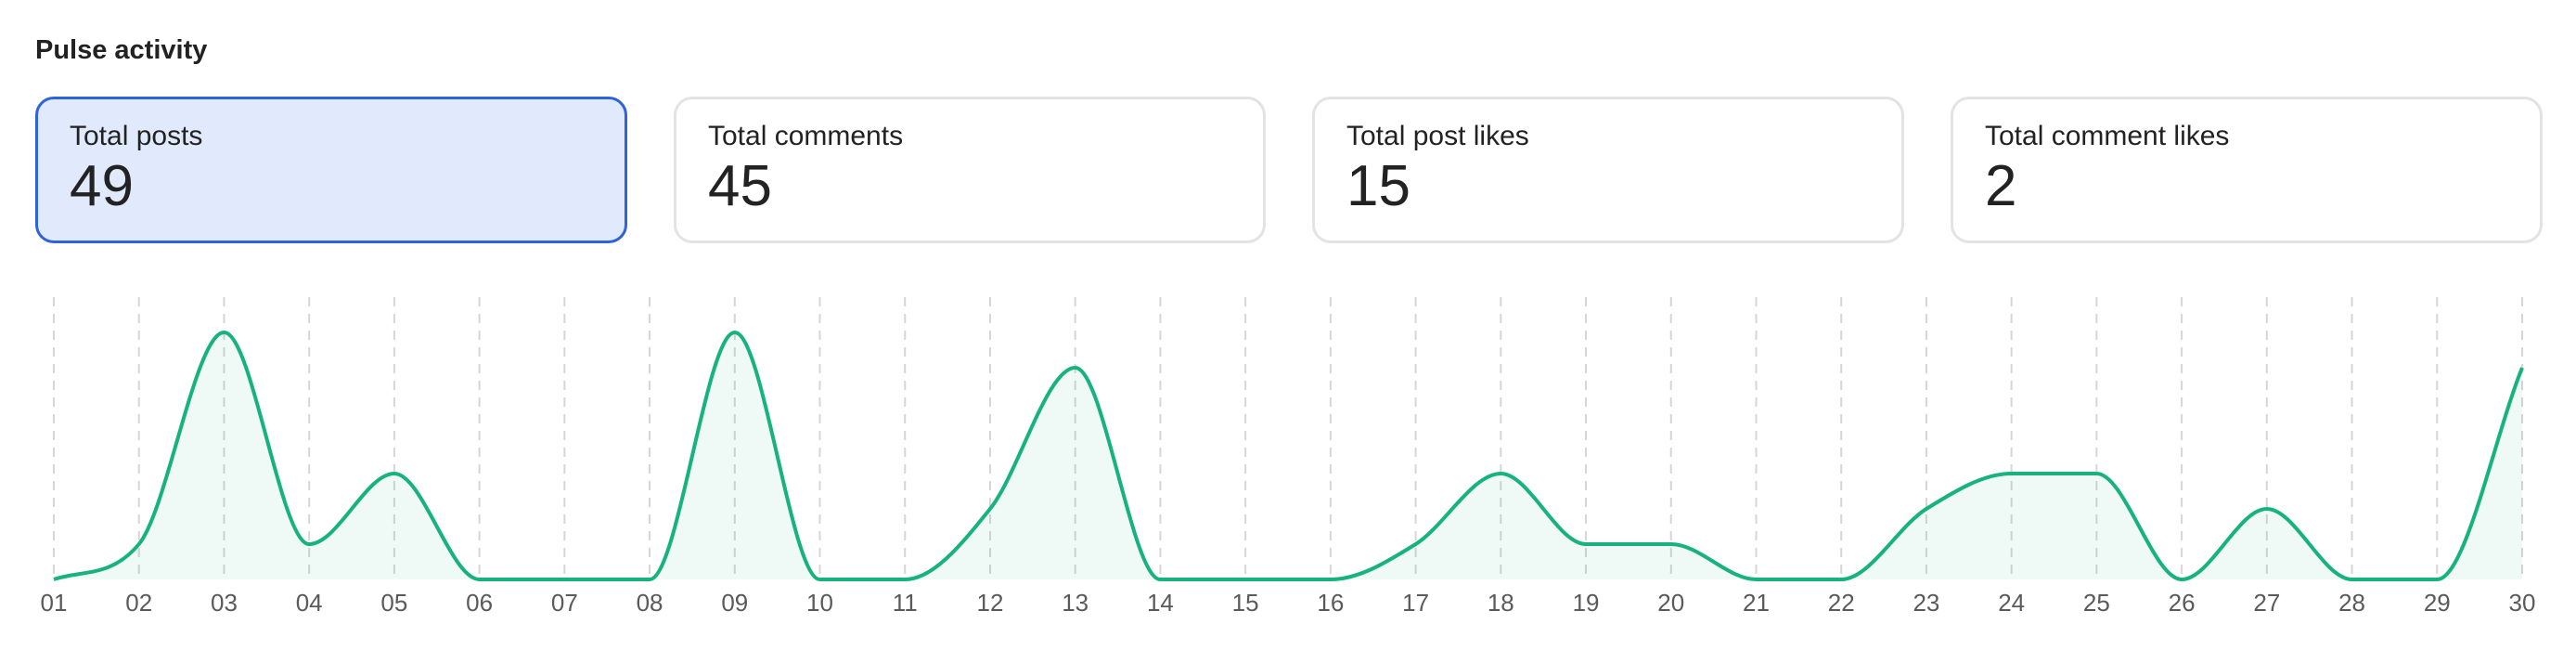 The height and width of the screenshot is (663, 2576). Describe the element at coordinates (1841, 603) in the screenshot. I see `x-tick-label: 22` at that location.